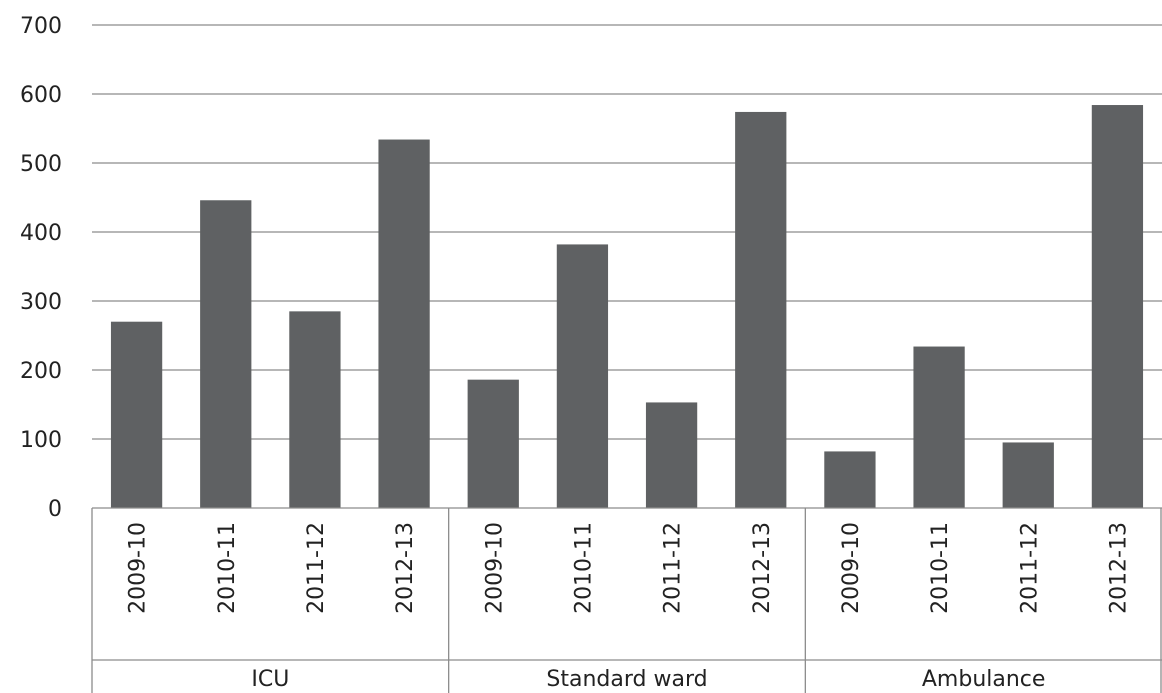  What do you see at coordinates (41, 371) in the screenshot?
I see `y-tick-label: 200` at bounding box center [41, 371].